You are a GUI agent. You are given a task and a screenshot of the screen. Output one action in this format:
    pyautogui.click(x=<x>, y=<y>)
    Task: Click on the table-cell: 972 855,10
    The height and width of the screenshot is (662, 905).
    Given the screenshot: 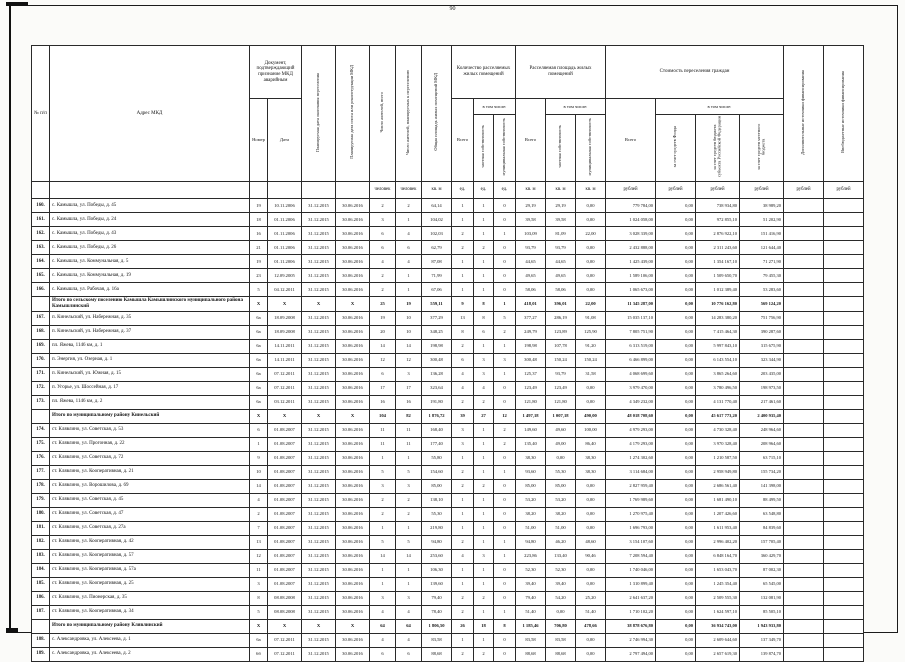 What is the action you would take?
    pyautogui.click(x=717, y=219)
    